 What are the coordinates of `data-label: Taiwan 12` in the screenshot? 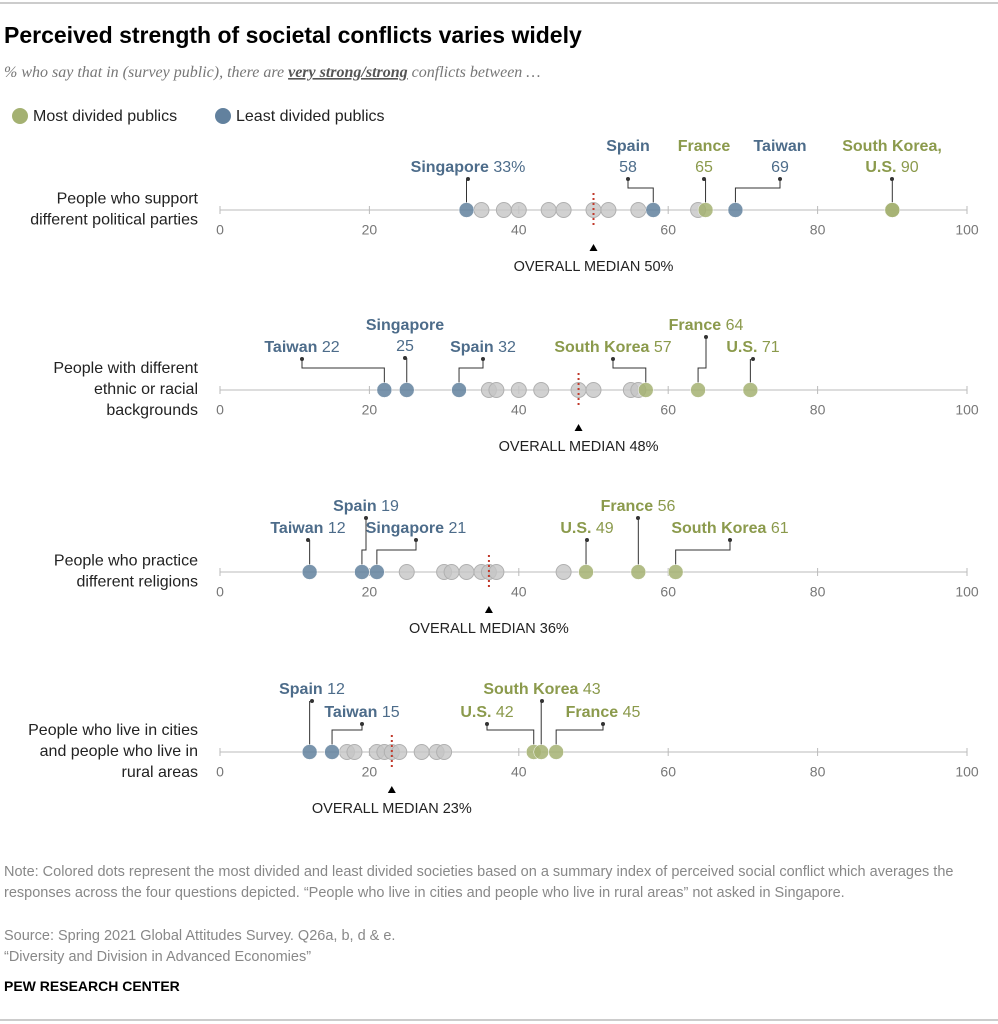 It's located at (307, 528).